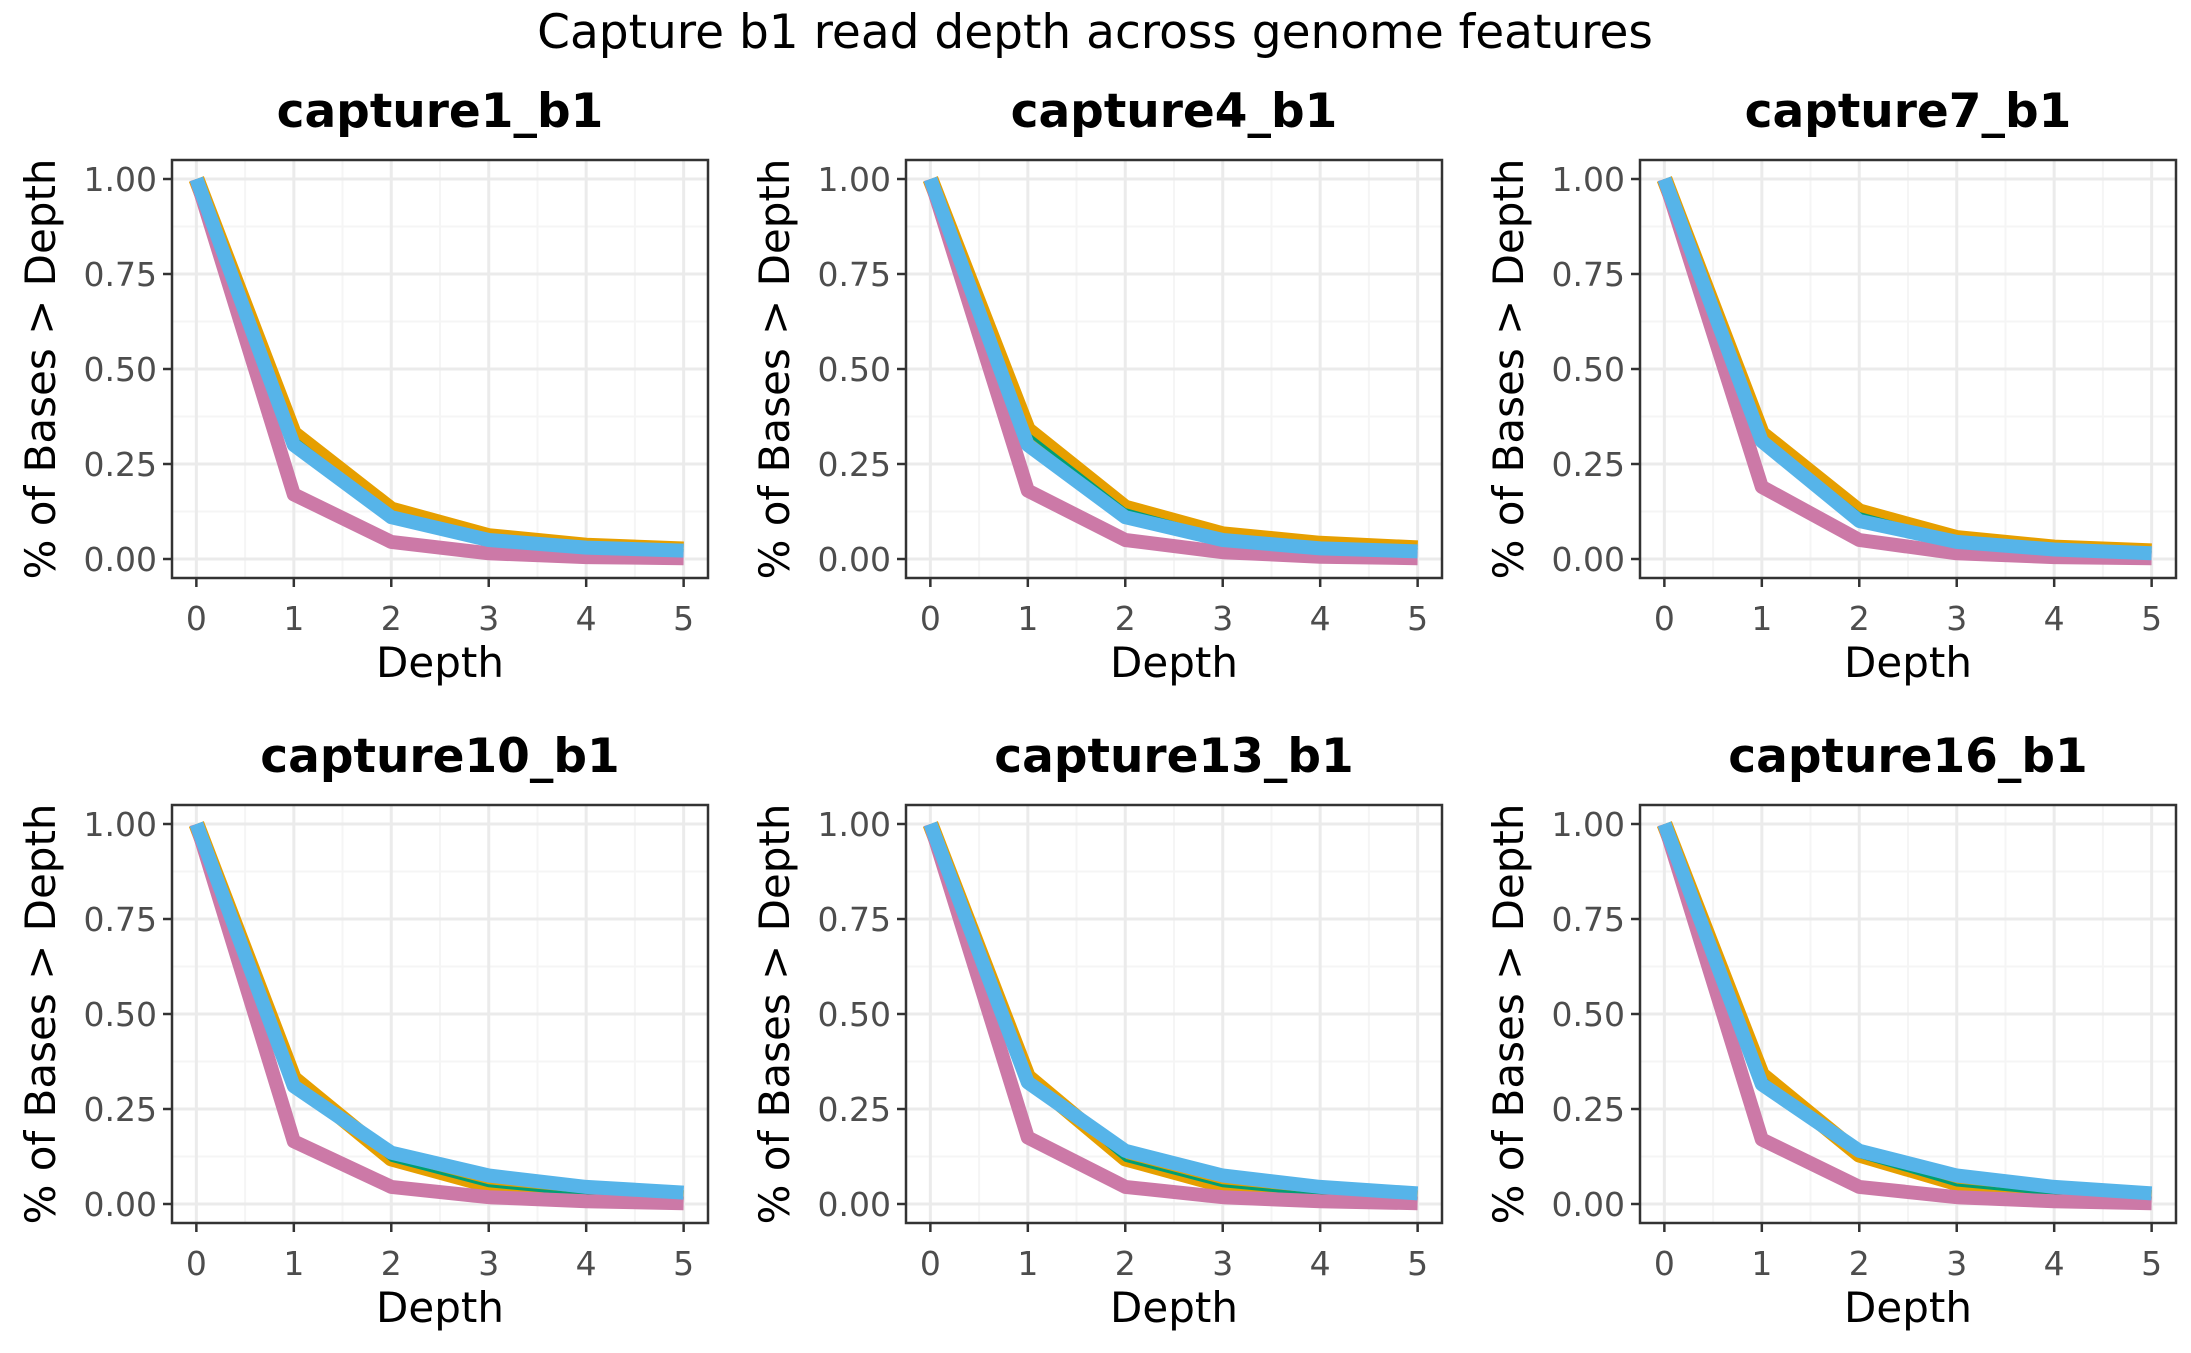  Describe the element at coordinates (1174, 111) in the screenshot. I see `panel-title: capture4_b1` at that location.